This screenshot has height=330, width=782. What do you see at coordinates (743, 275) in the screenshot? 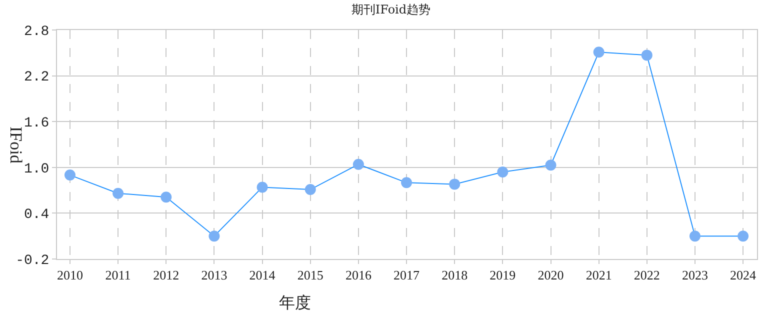
I see `x-tick-label: 2024` at bounding box center [743, 275].